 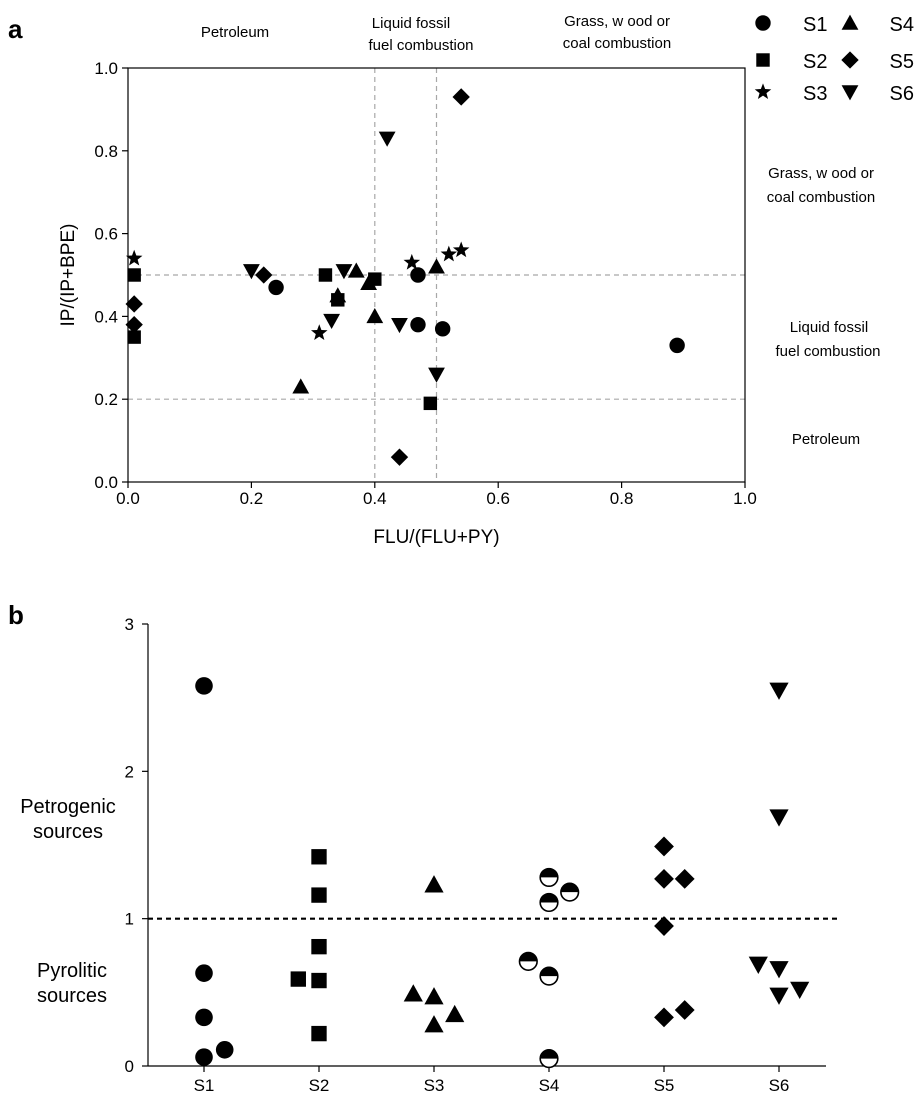 I want to click on y-tick-label: 2, so click(x=129, y=771).